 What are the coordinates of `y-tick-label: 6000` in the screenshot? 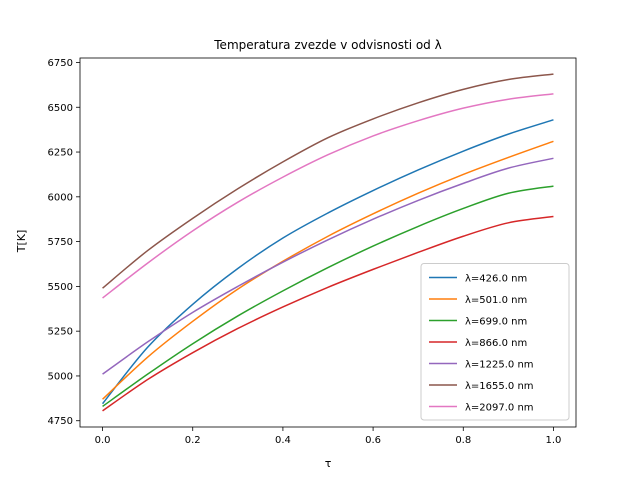 It's located at (60, 197).